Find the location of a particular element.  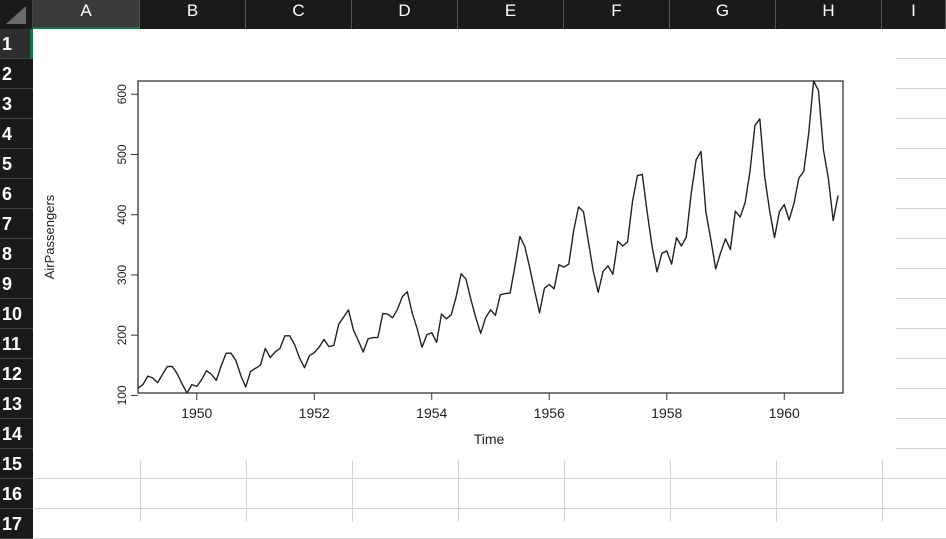

y-tick-label: 500 is located at coordinates (122, 154).